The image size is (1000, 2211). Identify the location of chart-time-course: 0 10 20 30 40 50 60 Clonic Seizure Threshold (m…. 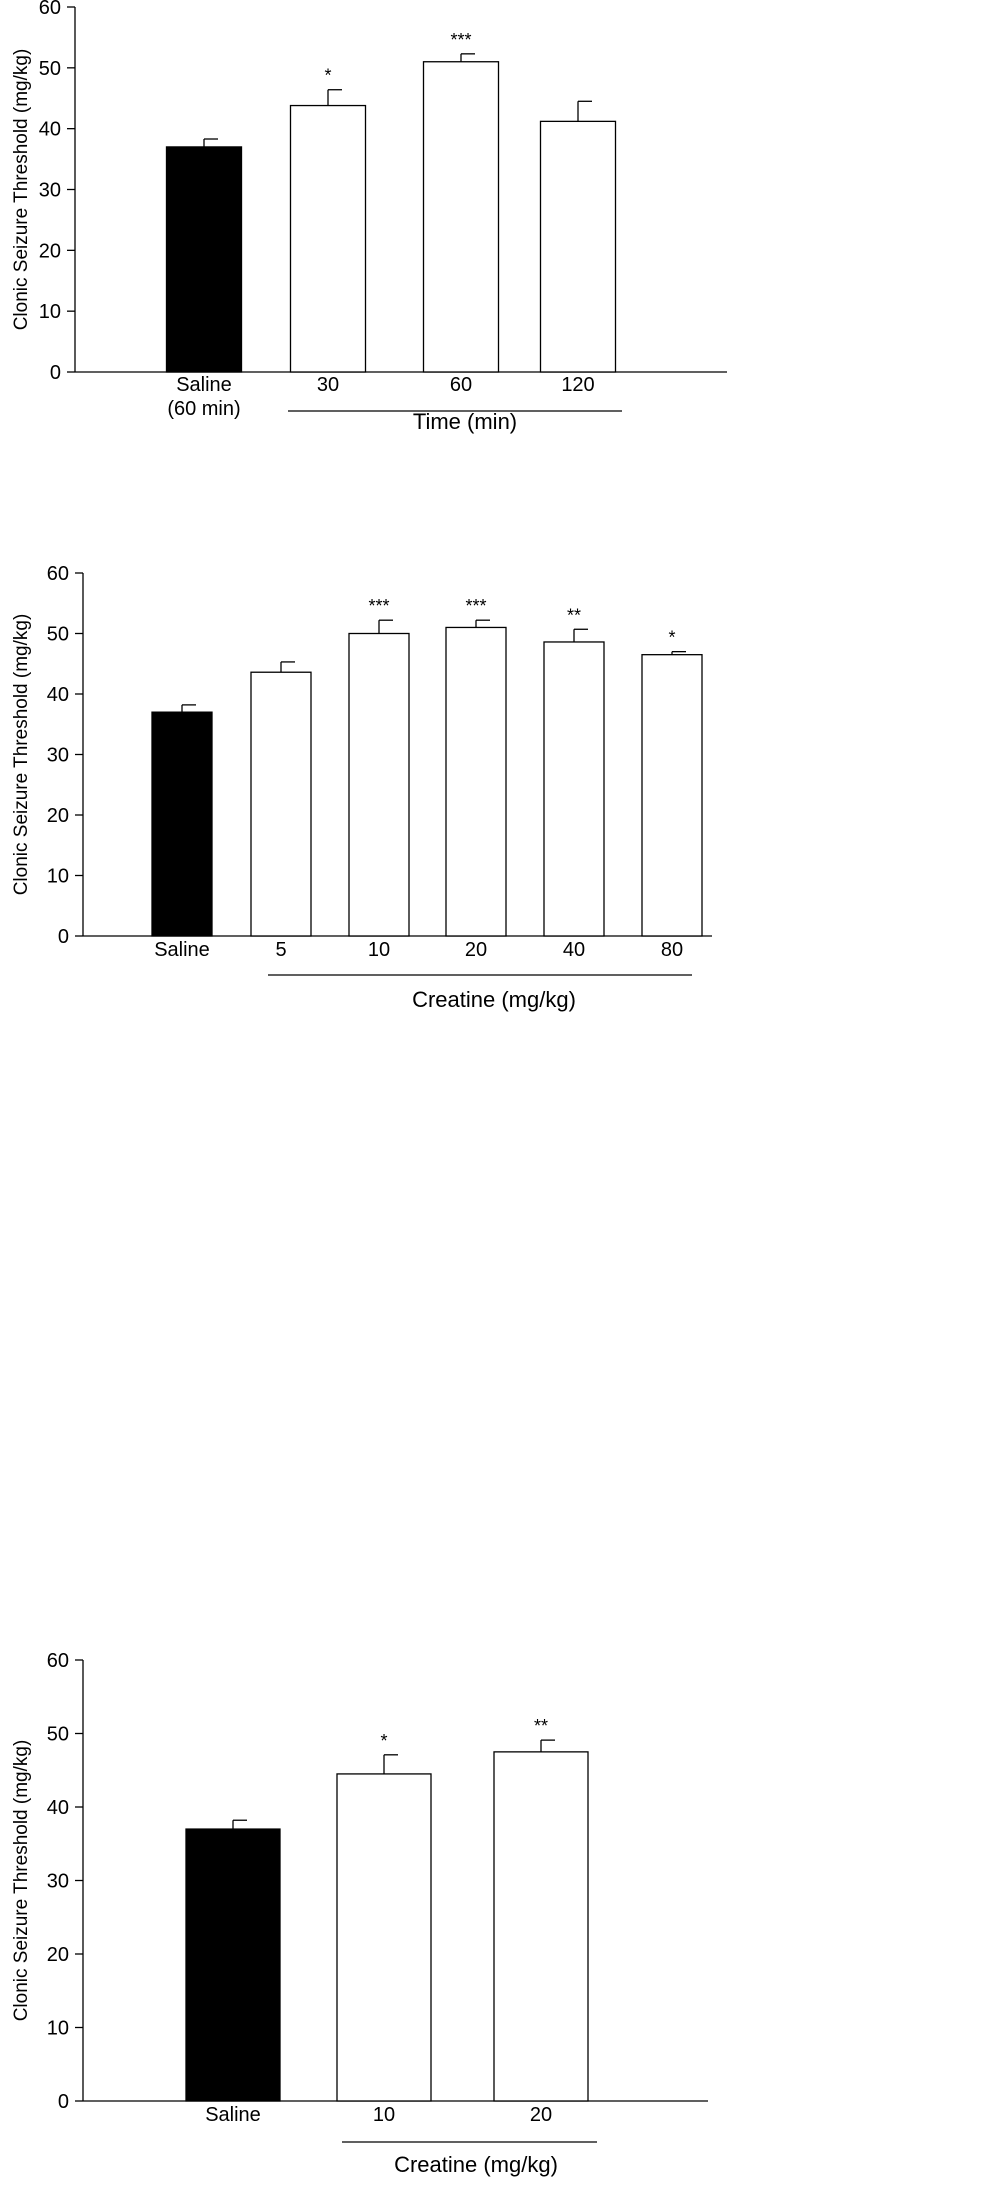
(369, 217).